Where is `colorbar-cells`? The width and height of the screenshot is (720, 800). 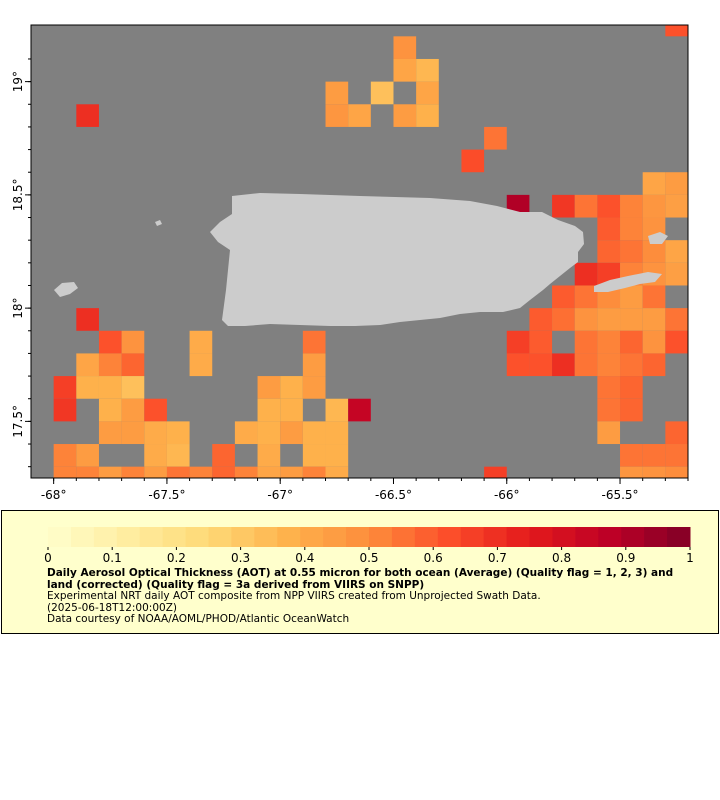 colorbar-cells is located at coordinates (369, 537).